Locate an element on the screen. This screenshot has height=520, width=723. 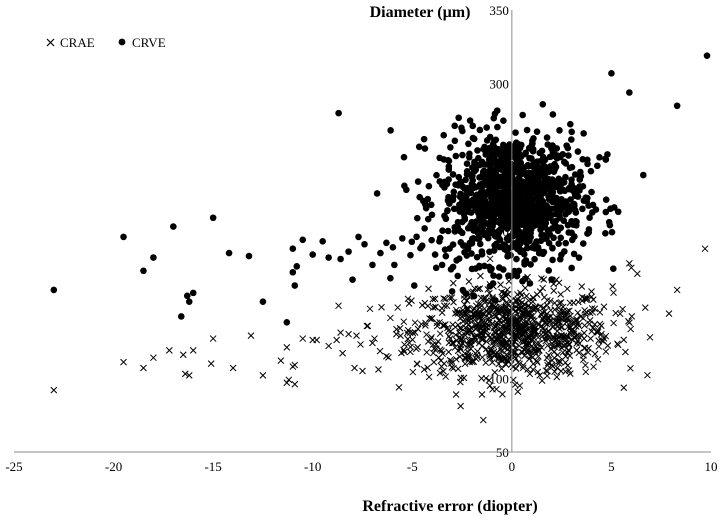
legend-label-crae: CRAE is located at coordinates (77, 42).